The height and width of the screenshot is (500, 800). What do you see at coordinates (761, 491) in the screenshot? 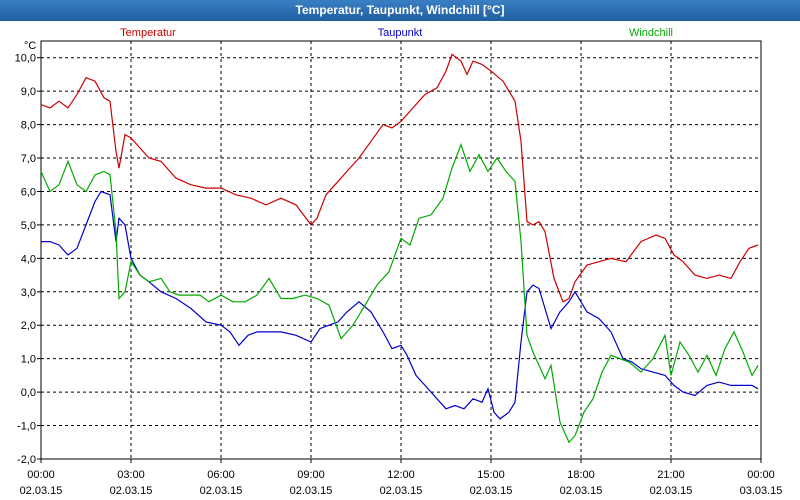
I see `x-tick-date: 03.03.15` at bounding box center [761, 491].